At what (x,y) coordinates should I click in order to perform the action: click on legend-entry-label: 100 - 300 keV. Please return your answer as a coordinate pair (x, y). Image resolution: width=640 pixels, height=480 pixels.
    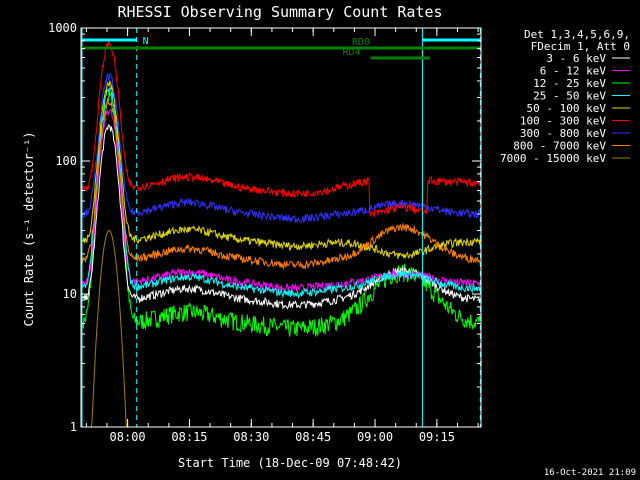
    Looking at the image, I should click on (563, 121).